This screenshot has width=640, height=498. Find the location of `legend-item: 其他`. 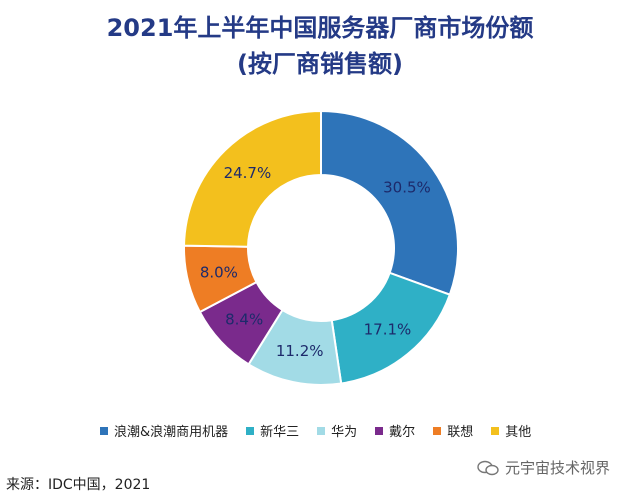

legend-item: 其他 is located at coordinates (511, 430).